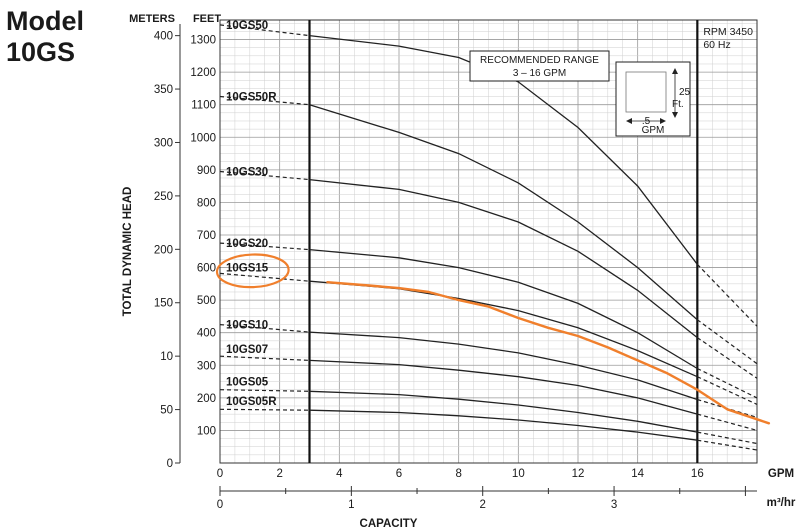 This screenshot has height=529, width=800. What do you see at coordinates (264, 277) in the screenshot?
I see `curve-10gs15-dashed-left` at bounding box center [264, 277].